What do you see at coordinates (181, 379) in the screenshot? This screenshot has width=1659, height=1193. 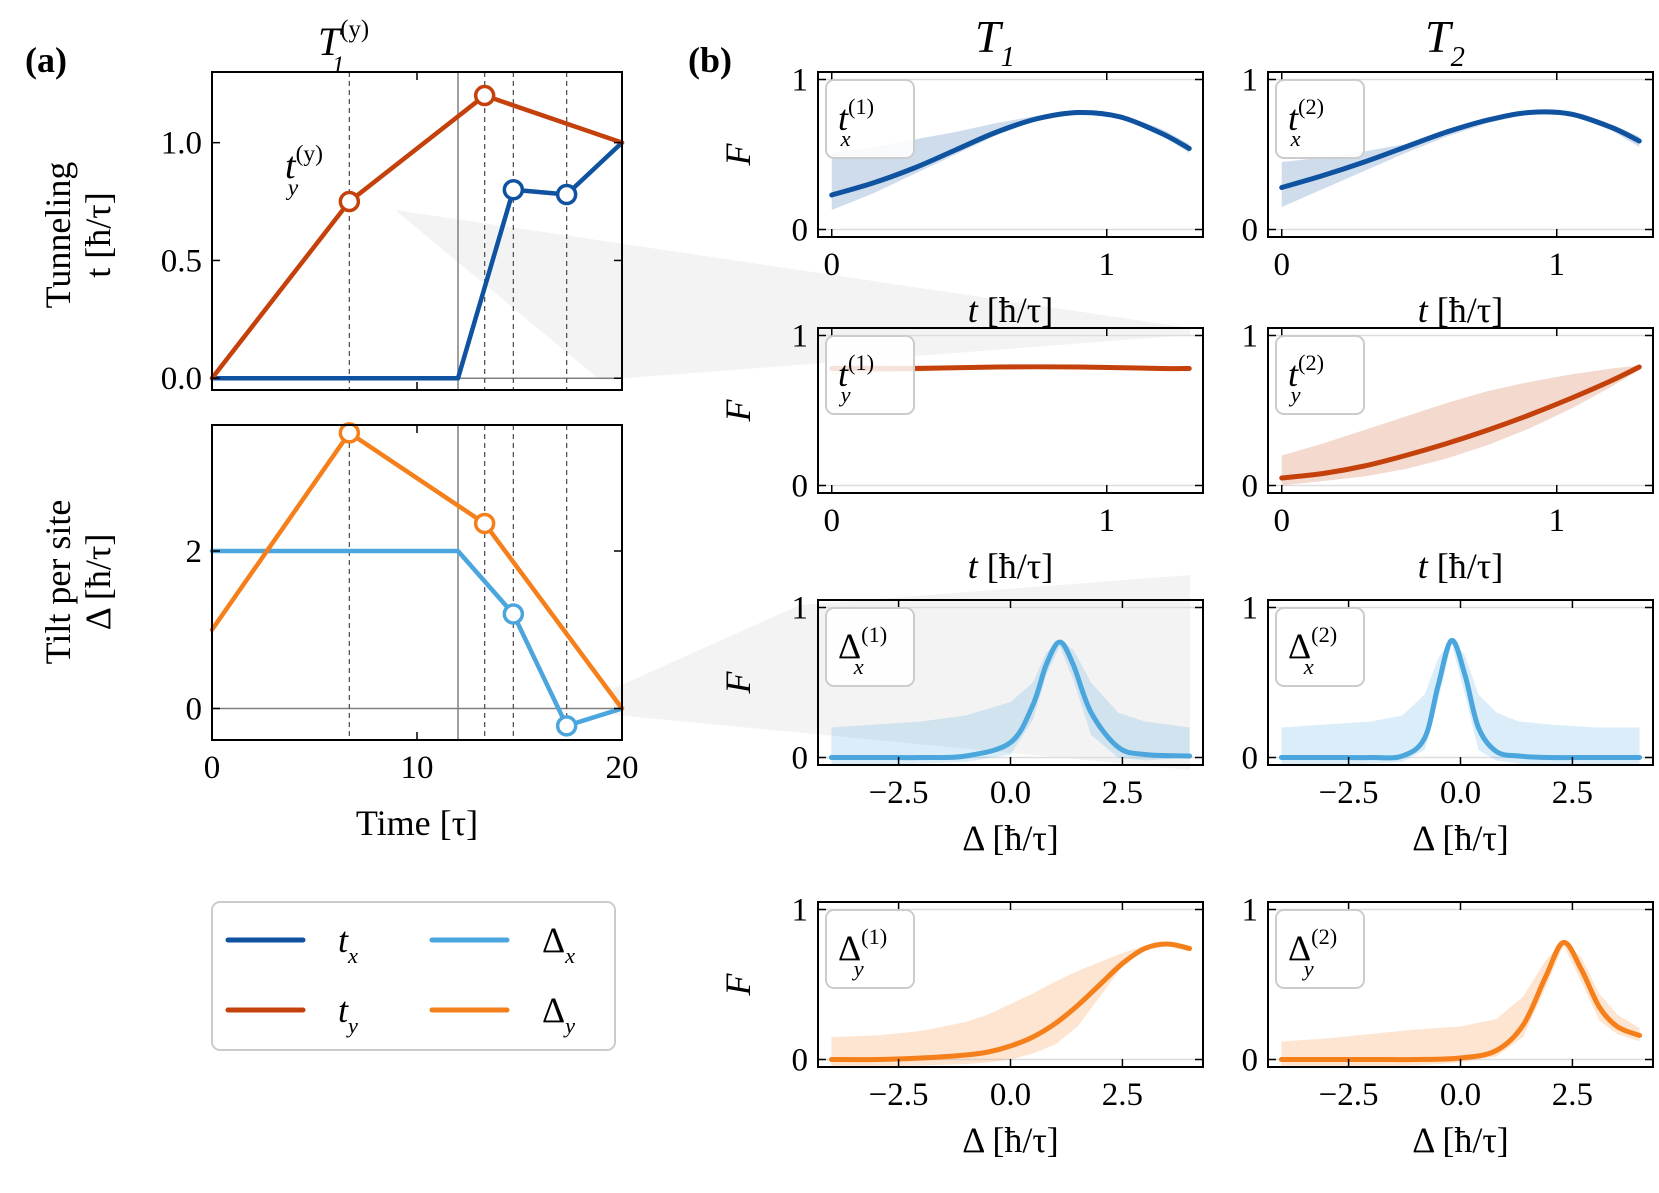 I see `y-tick-label: 0.0` at bounding box center [181, 379].